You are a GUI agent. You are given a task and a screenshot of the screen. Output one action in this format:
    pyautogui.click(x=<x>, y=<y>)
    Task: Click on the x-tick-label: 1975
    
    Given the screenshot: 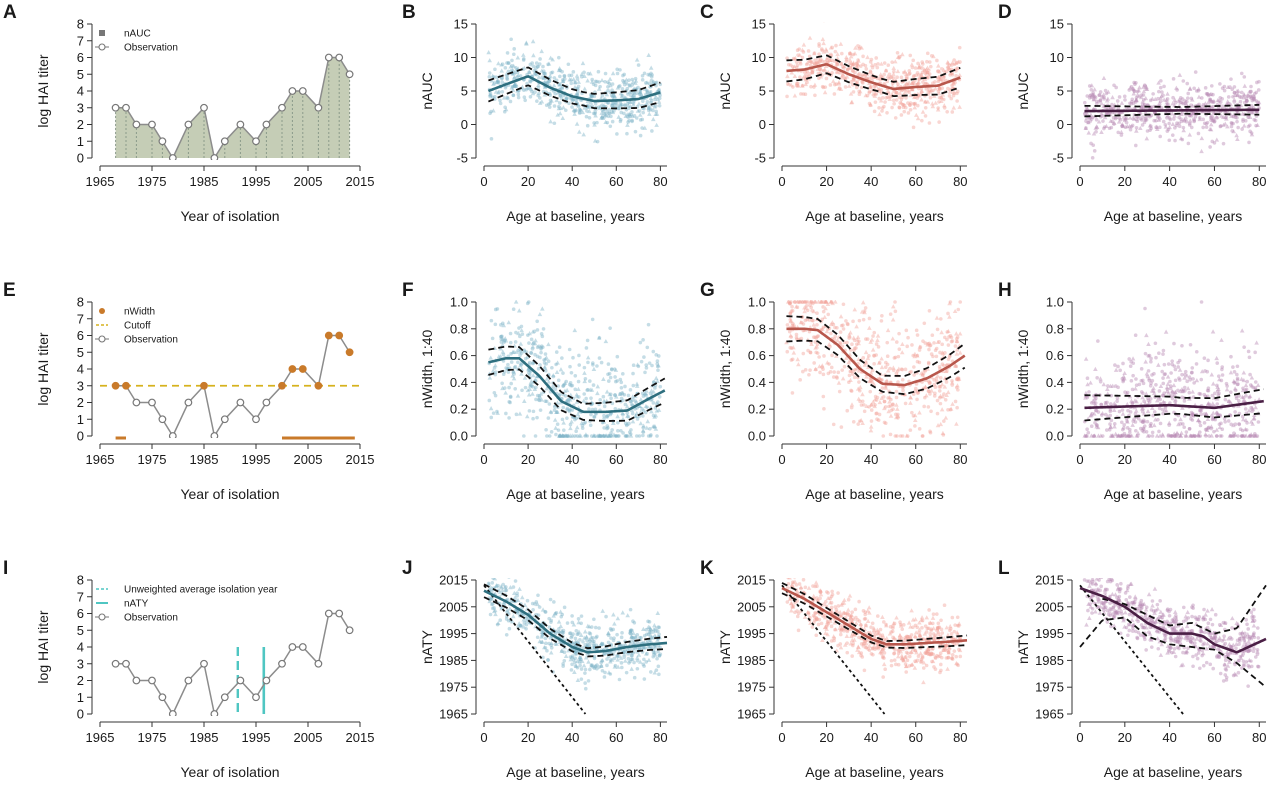 What is the action you would take?
    pyautogui.click(x=152, y=181)
    